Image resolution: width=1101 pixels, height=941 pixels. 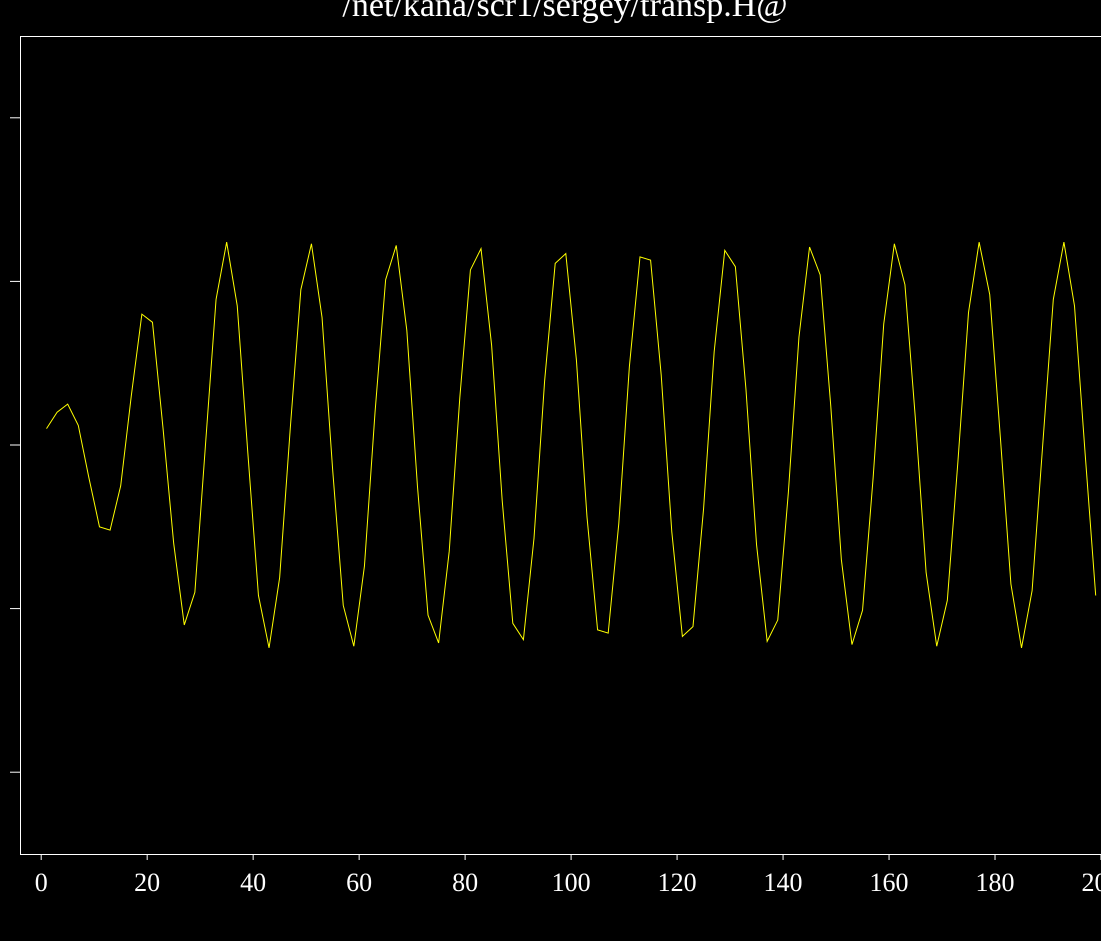 What do you see at coordinates (253, 882) in the screenshot?
I see `x-tick-label: 40` at bounding box center [253, 882].